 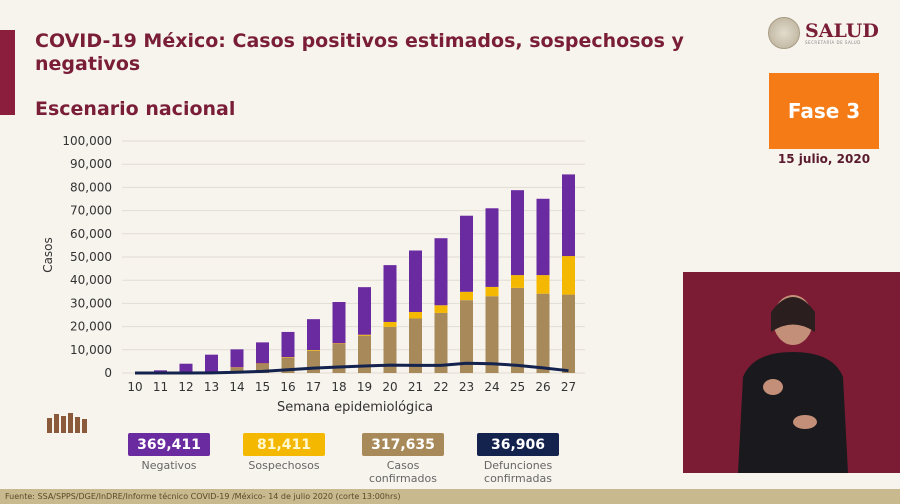 What do you see at coordinates (67, 423) in the screenshot?
I see `decorative-figures-icon` at bounding box center [67, 423].